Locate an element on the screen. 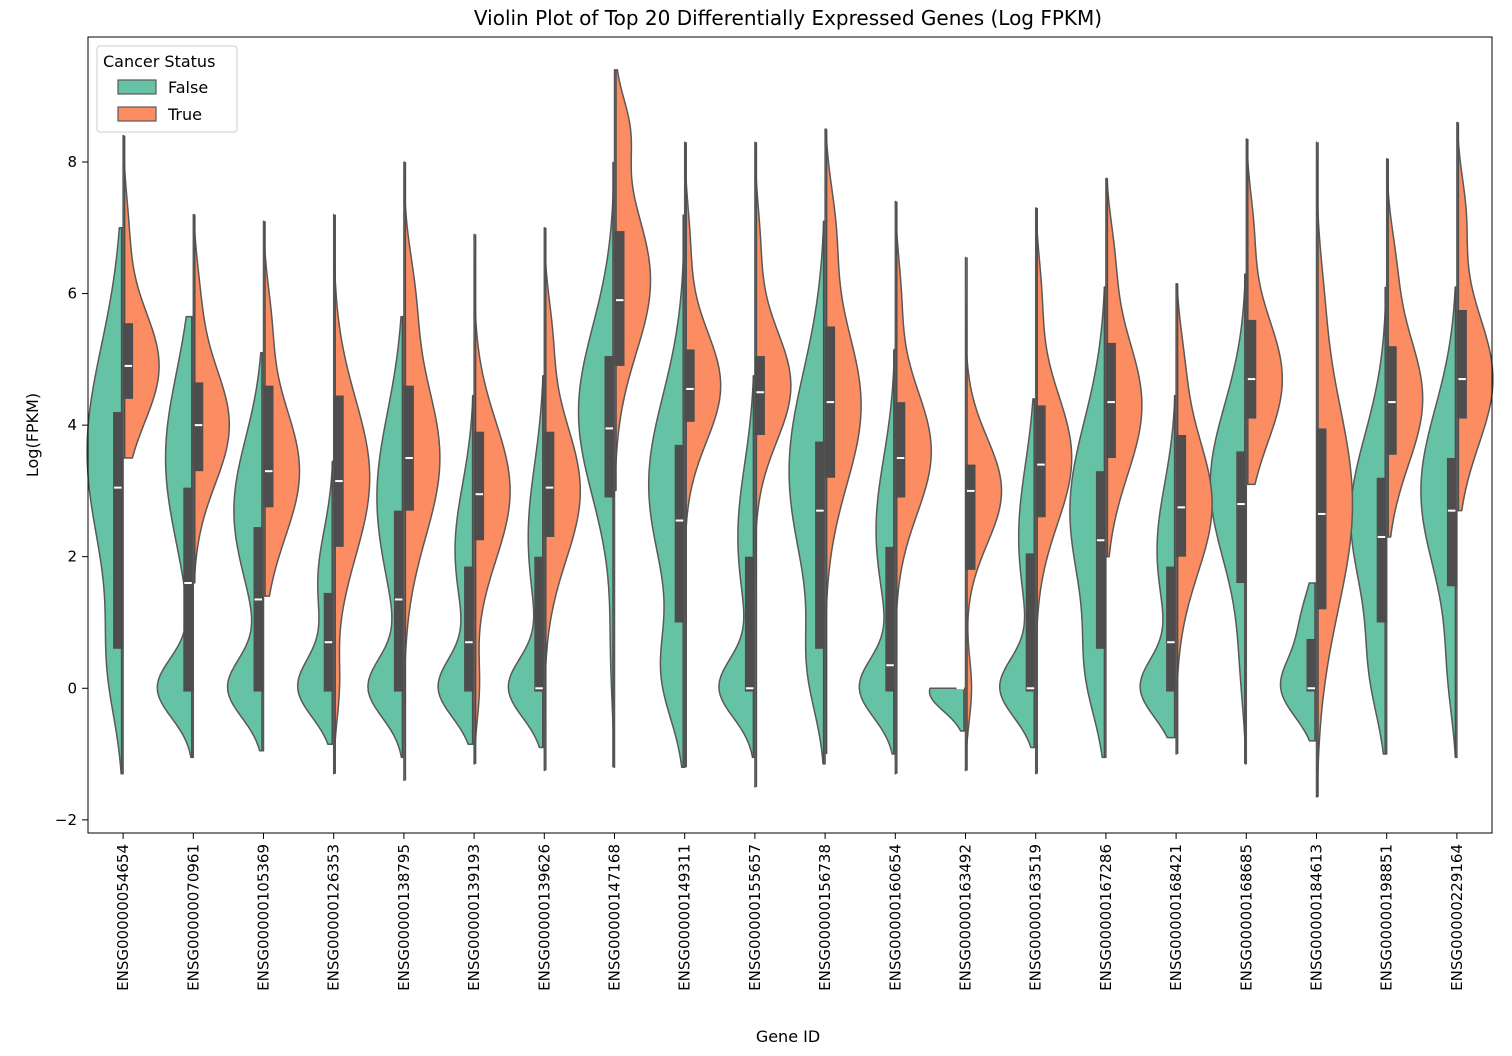 The height and width of the screenshot is (1056, 1512). y-axis: −2 0 2 4 6 8 is located at coordinates (71, 491).